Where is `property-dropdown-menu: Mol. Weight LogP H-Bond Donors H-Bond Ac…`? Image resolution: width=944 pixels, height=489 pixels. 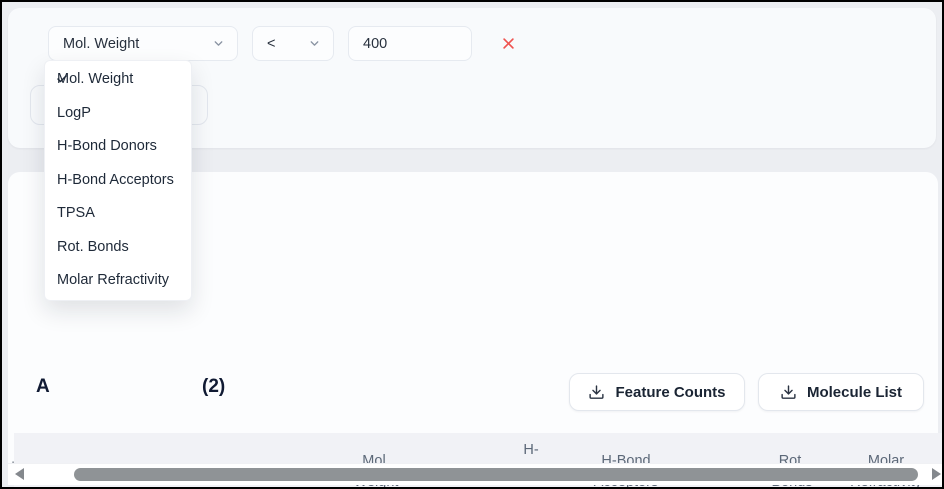
property-dropdown-menu: Mol. Weight LogP H-Bond Donors H-Bond Ac… is located at coordinates (118, 180).